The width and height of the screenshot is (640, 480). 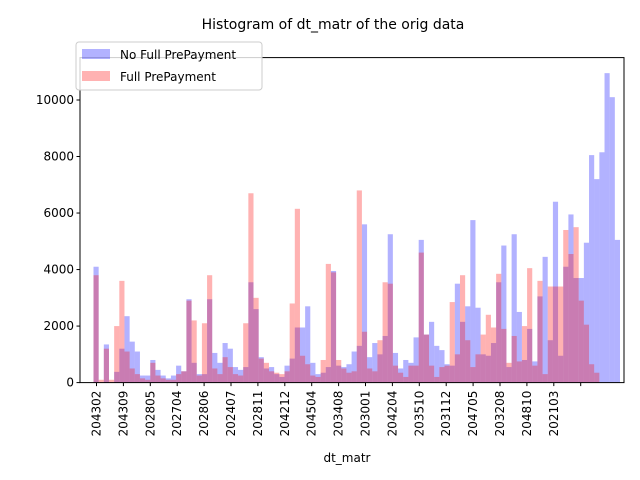 What do you see at coordinates (285, 414) in the screenshot?
I see `x-tick-label: 204212` at bounding box center [285, 414].